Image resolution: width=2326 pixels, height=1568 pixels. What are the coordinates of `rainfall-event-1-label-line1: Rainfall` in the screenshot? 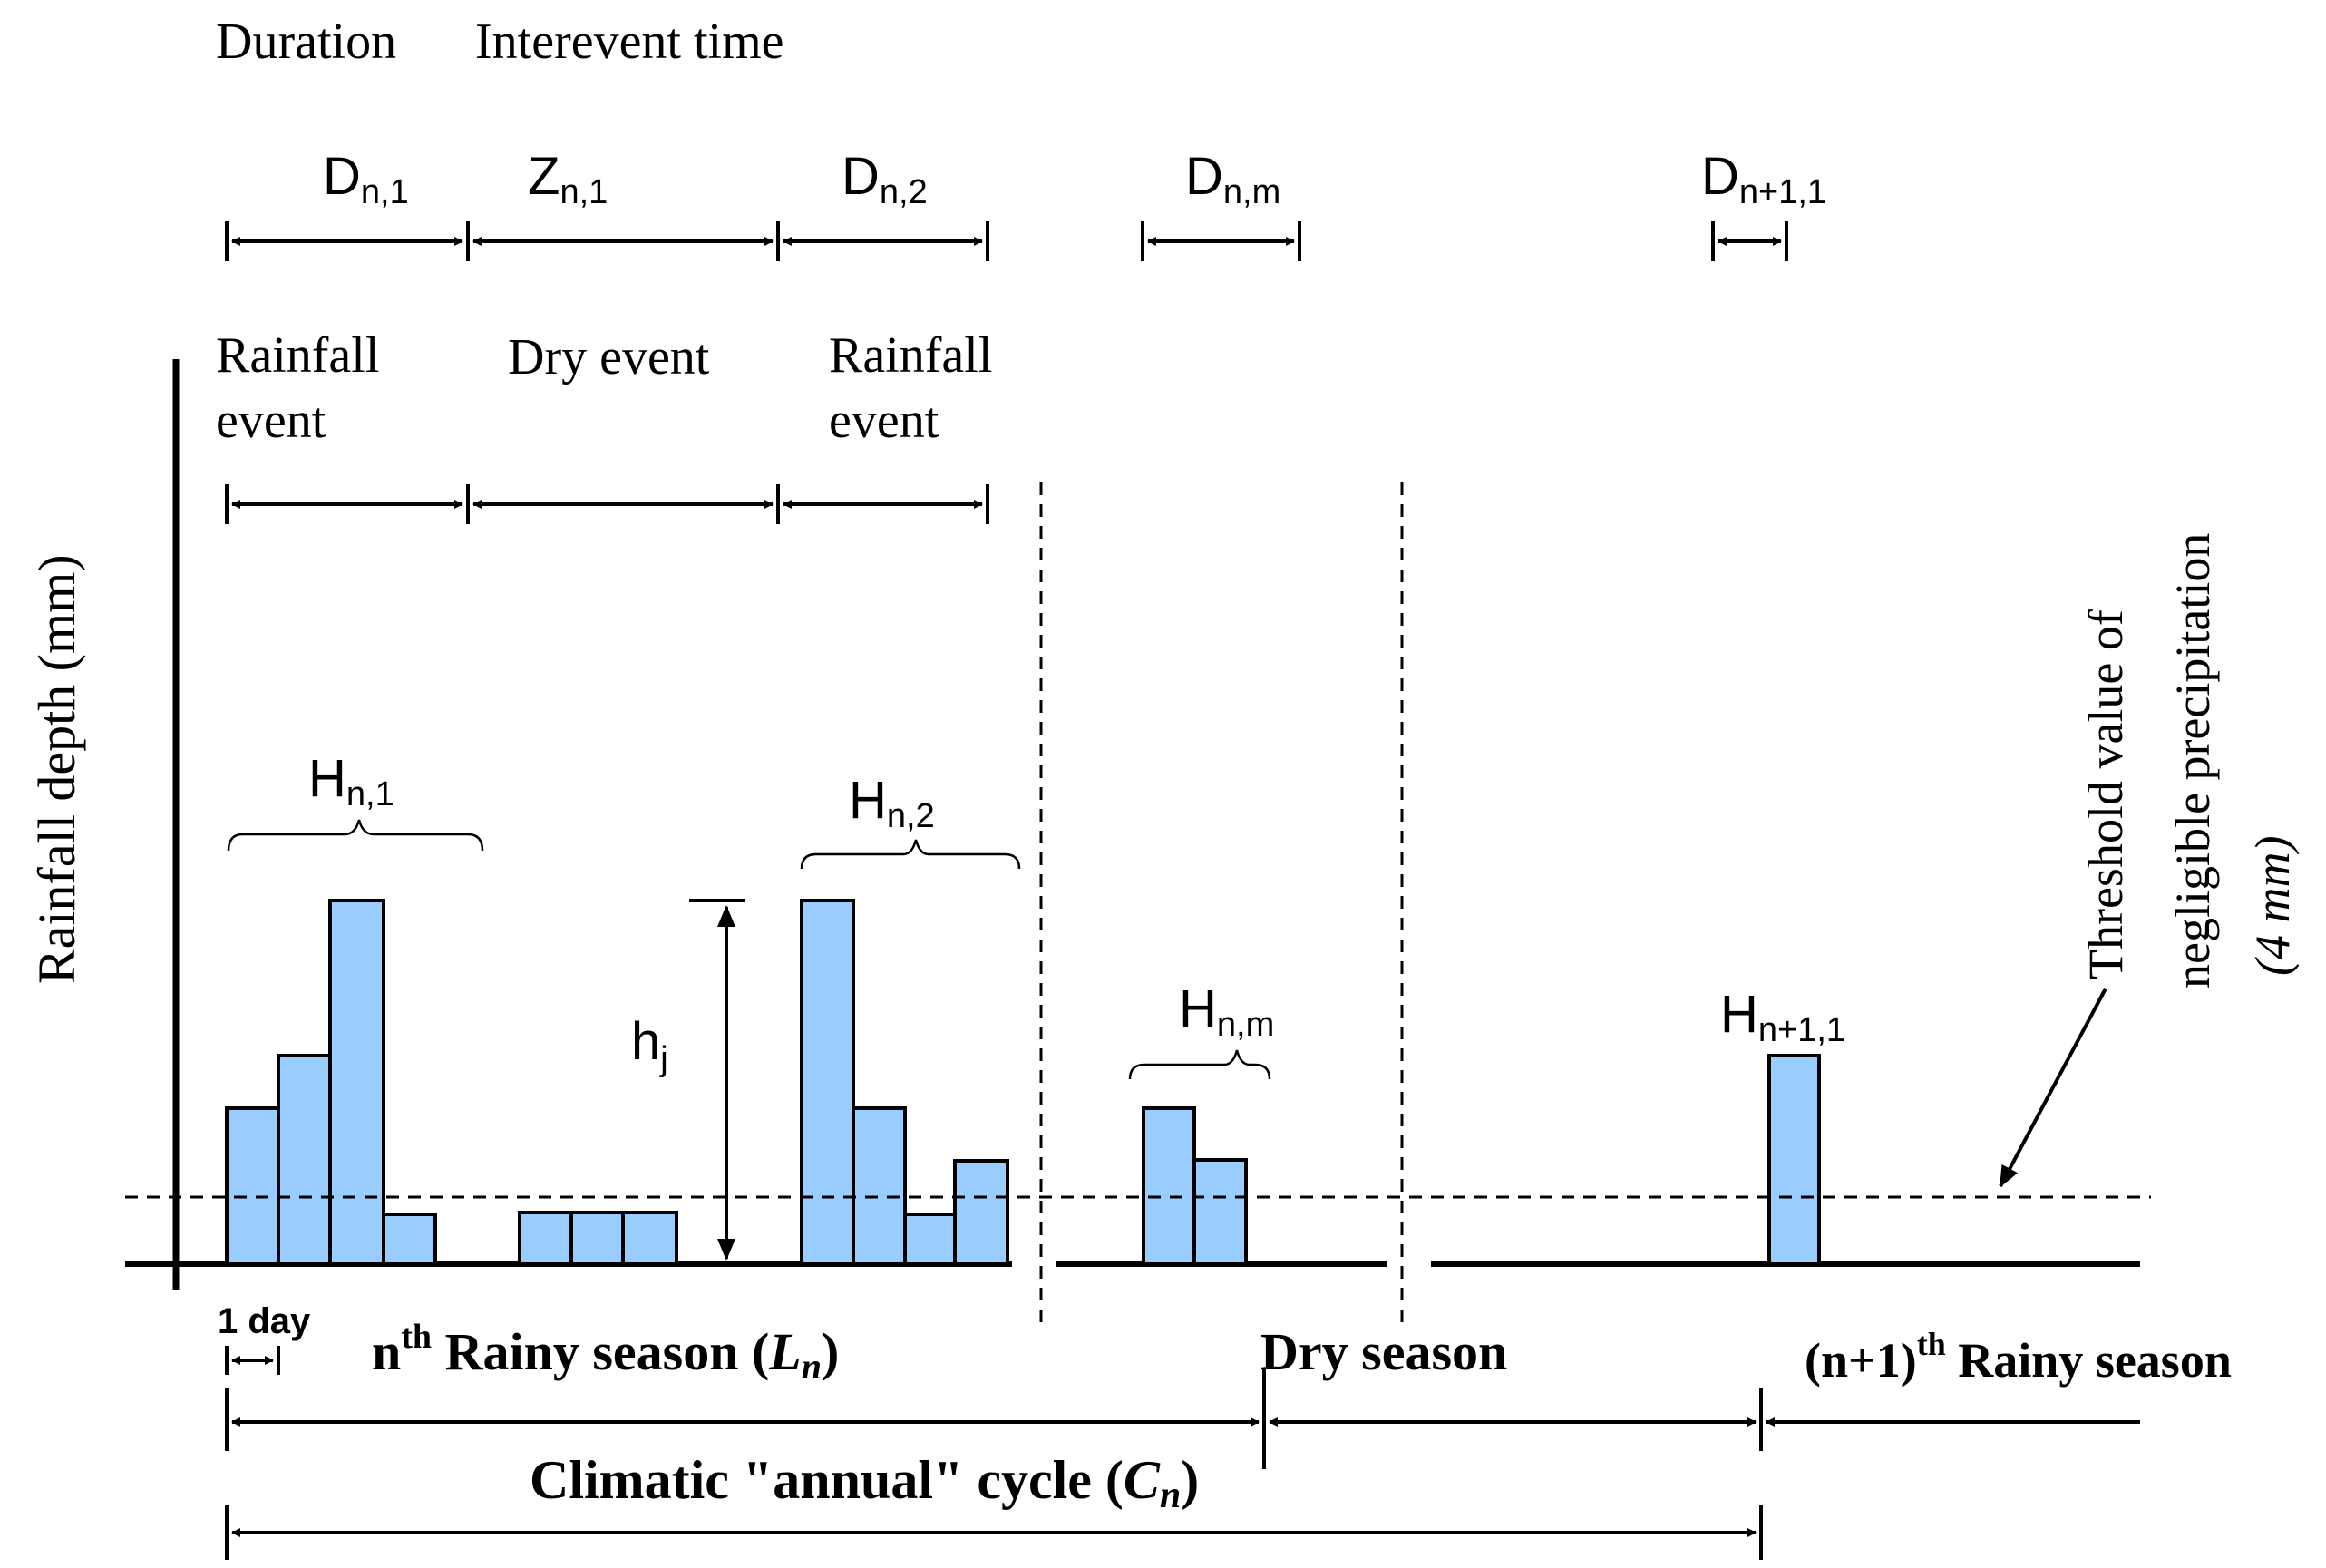 It's located at (297, 355).